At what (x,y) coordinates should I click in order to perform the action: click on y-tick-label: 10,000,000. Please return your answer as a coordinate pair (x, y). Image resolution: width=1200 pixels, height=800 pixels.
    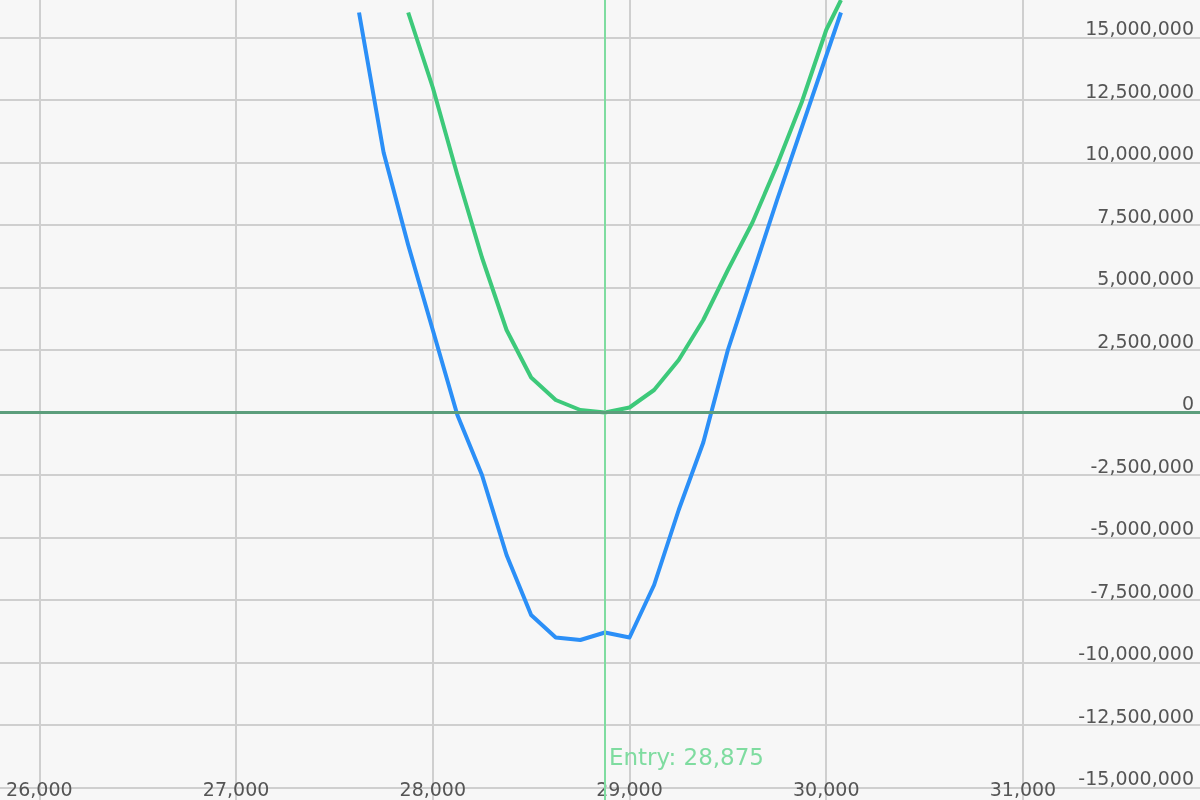
    Looking at the image, I should click on (1139, 153).